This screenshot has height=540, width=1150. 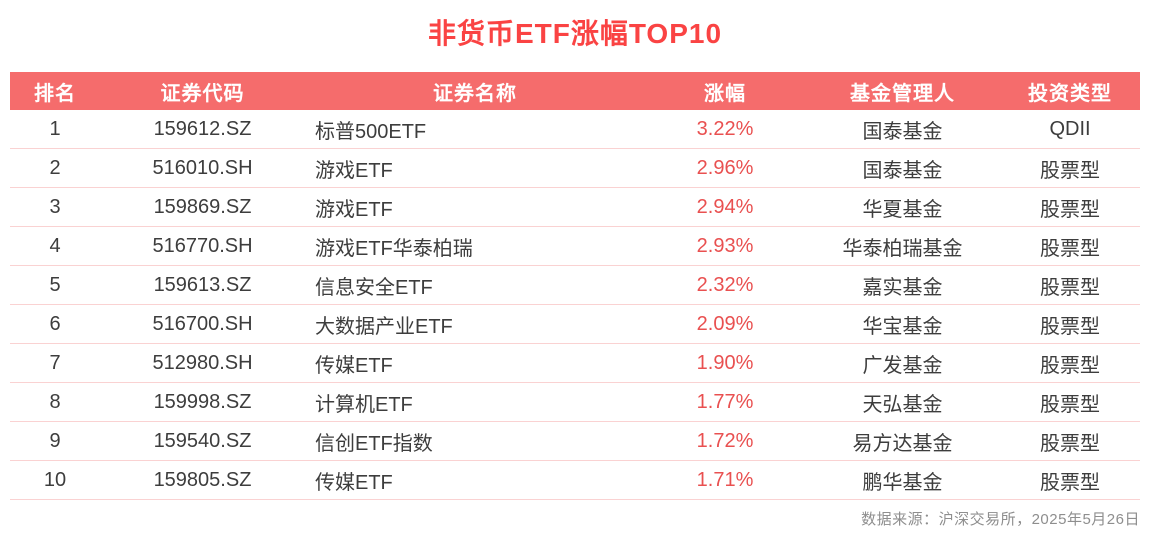 I want to click on table-row: 1 159612.SZ 标普500ETF 3.22% 国泰基金 QDII, so click(x=575, y=129).